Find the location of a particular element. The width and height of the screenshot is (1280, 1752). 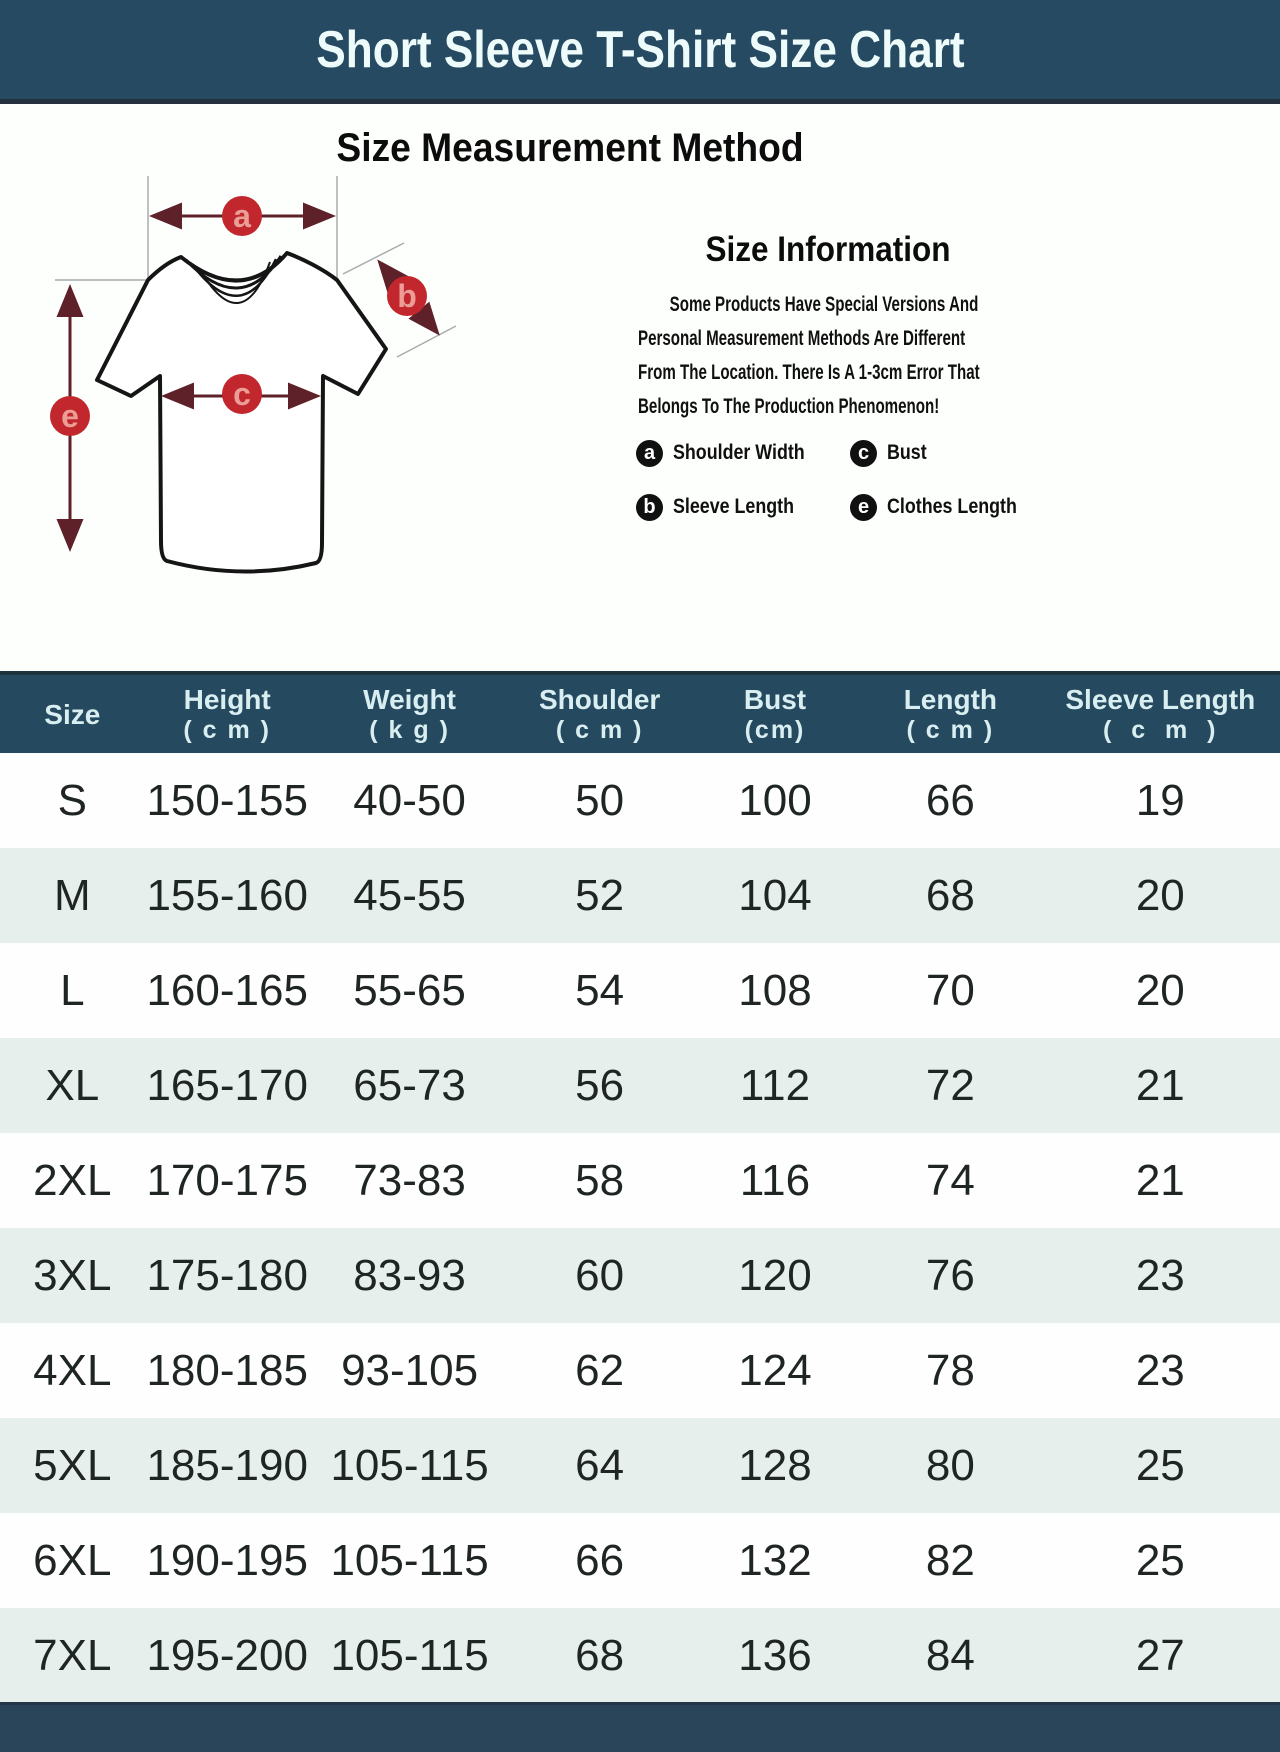

col-header-label: Sleeve Length is located at coordinates (1160, 699).